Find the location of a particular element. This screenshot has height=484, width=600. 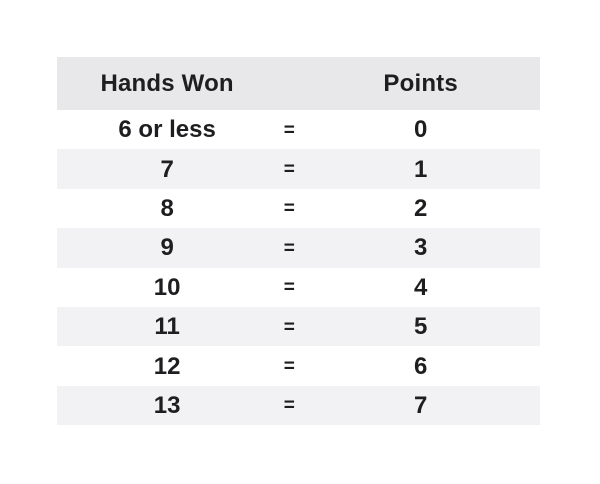

table-row: 7 = 1 is located at coordinates (298, 169).